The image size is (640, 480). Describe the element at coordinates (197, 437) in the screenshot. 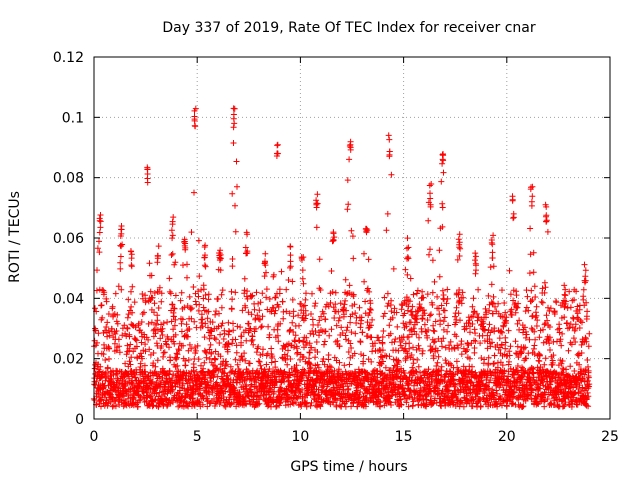

I see `x-tick-label: 5` at that location.